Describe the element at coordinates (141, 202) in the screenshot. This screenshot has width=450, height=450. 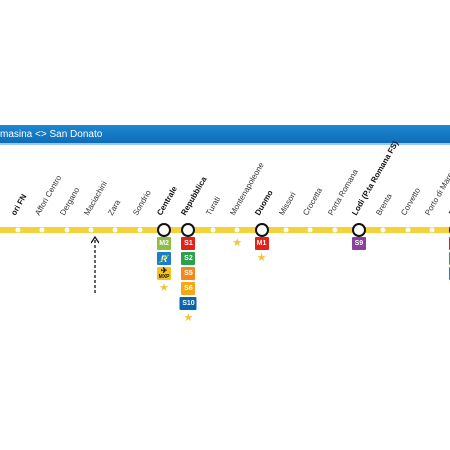
I see `station-label-sondrio: Sondrio` at that location.